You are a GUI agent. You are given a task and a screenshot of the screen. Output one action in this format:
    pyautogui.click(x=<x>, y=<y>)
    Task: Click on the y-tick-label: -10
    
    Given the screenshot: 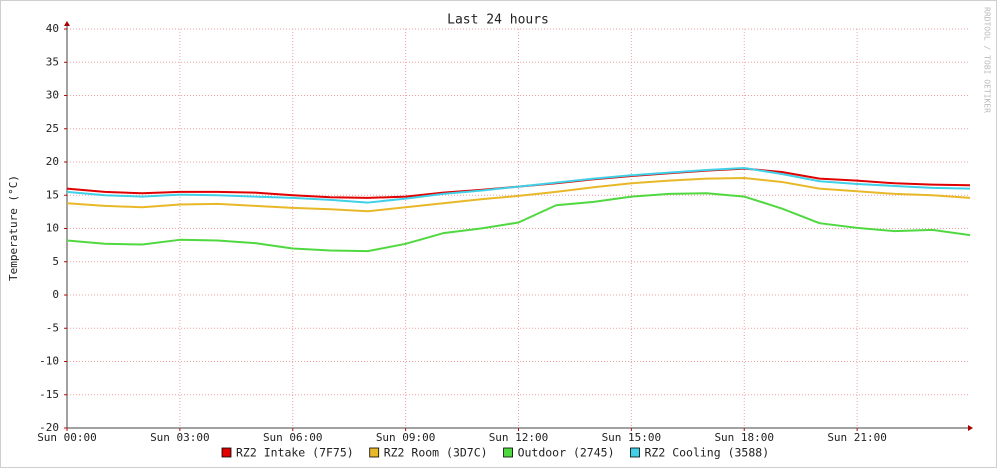 What is the action you would take?
    pyautogui.click(x=49, y=361)
    